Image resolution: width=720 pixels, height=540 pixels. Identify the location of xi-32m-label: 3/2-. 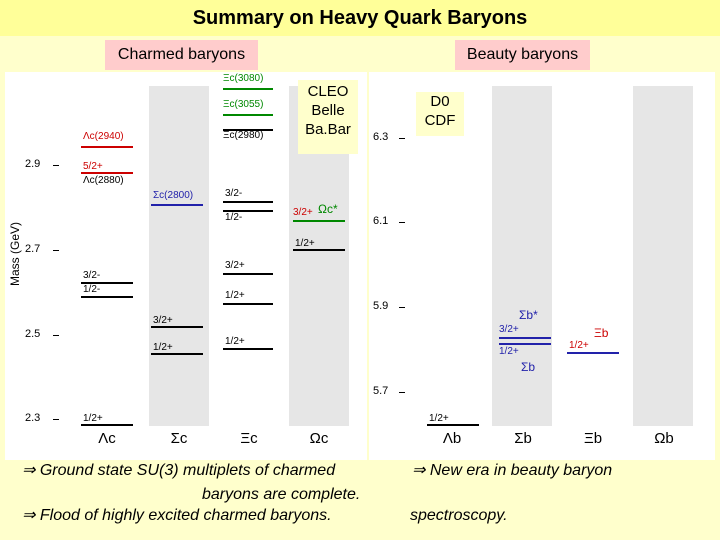
(234, 193).